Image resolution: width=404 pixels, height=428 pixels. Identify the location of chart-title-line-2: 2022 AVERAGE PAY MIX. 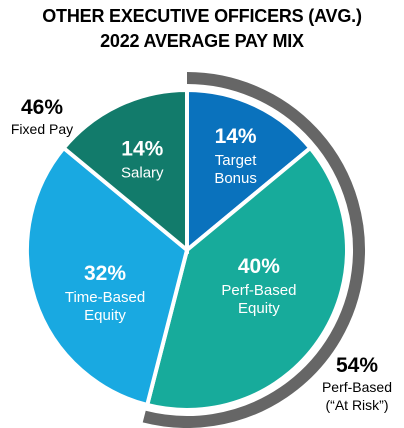
(202, 41).